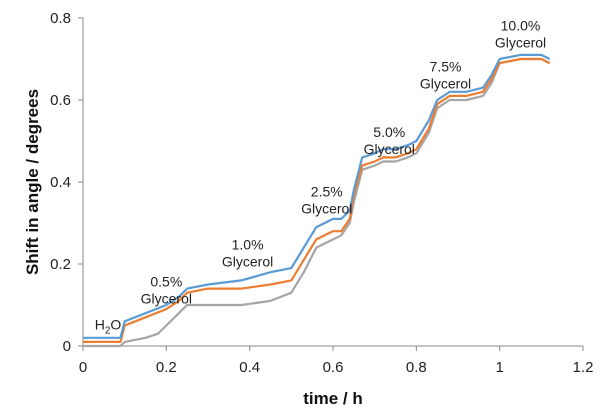 The image size is (605, 416). Describe the element at coordinates (583, 367) in the screenshot. I see `x-tick-label: 1.2` at that location.